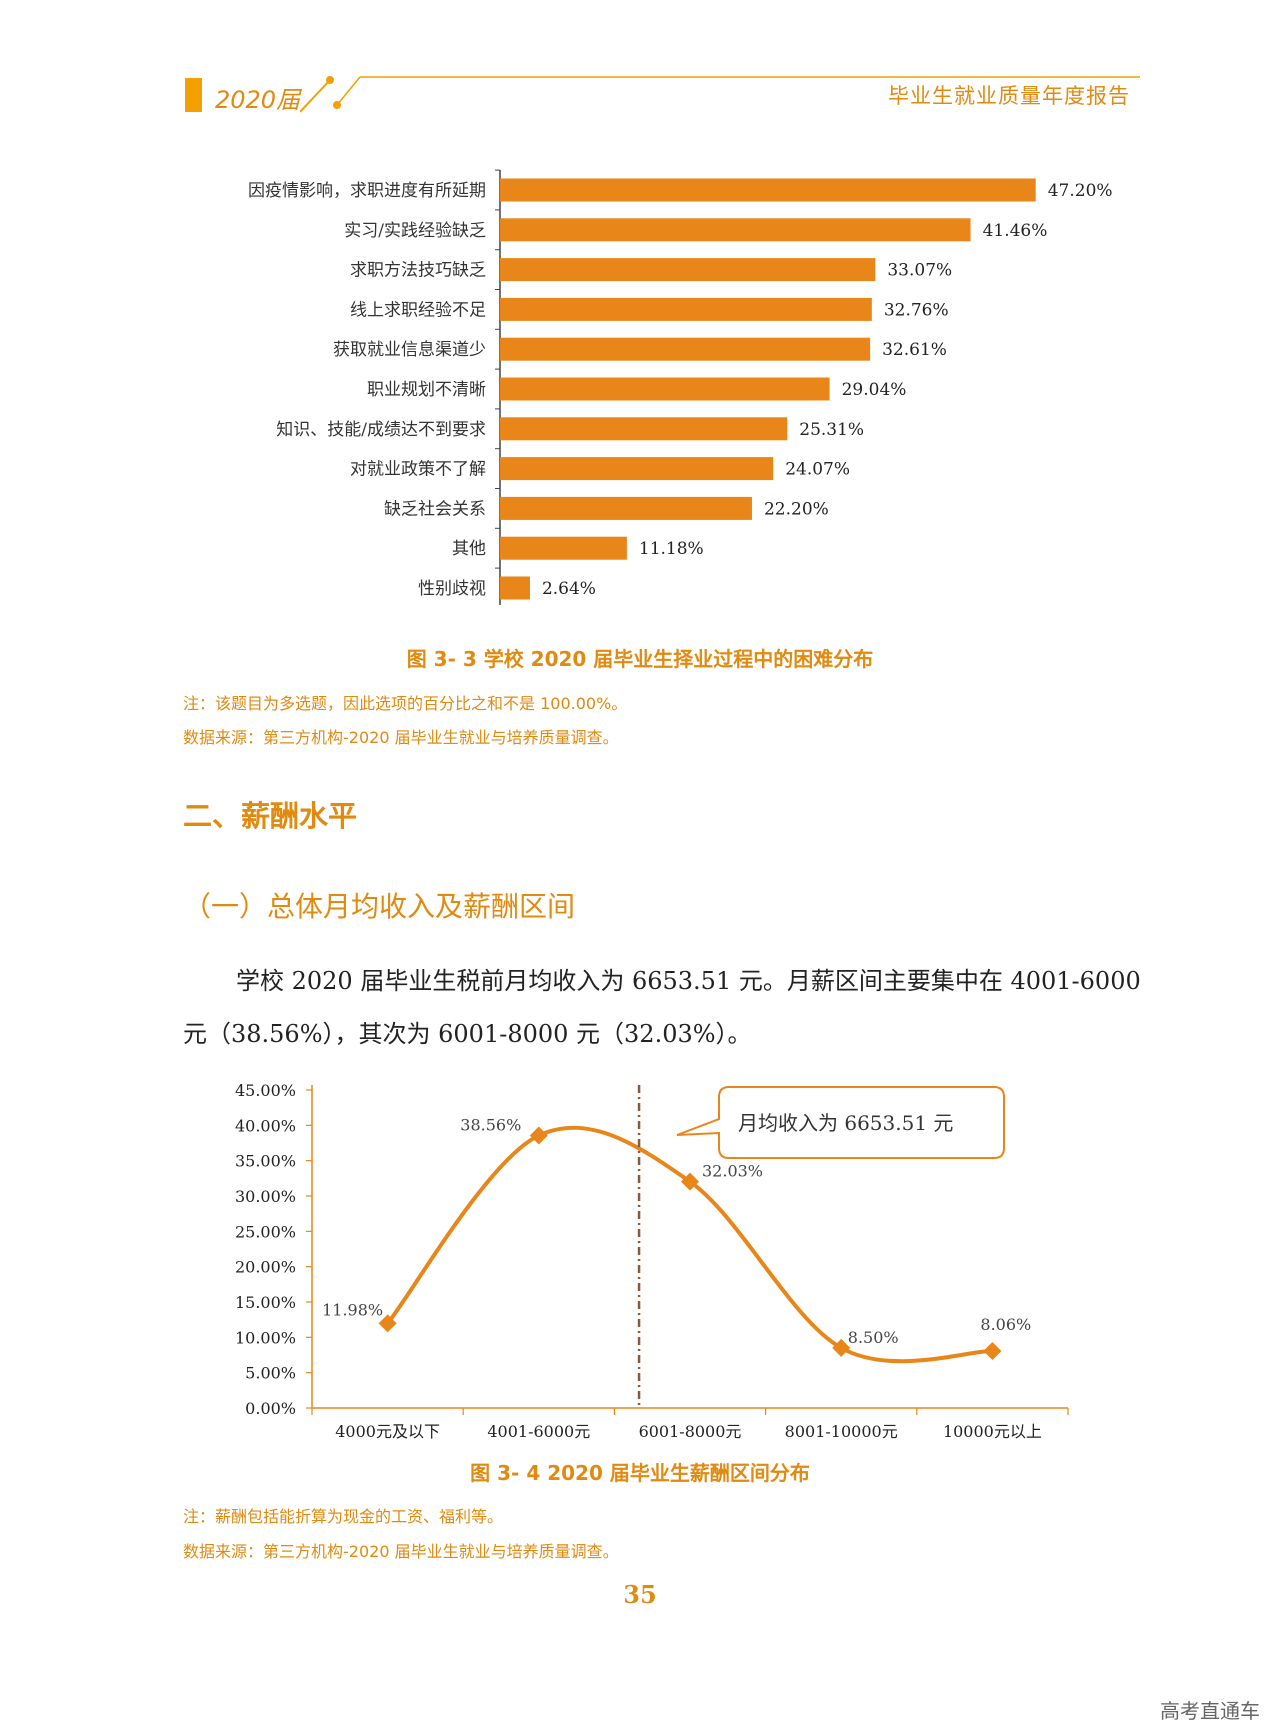 This screenshot has width=1280, height=1729. What do you see at coordinates (467, 1034) in the screenshot?
I see `paragraph-line-2: 元（38.56%），其次为 6001-8000 元（32.03%）。` at bounding box center [467, 1034].